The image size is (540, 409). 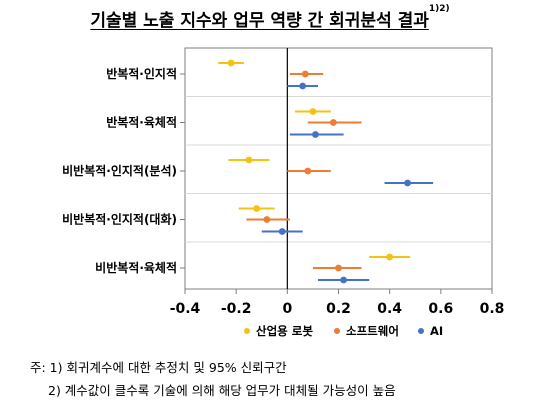 I want to click on x-tick-label: 0.6, so click(x=440, y=309).